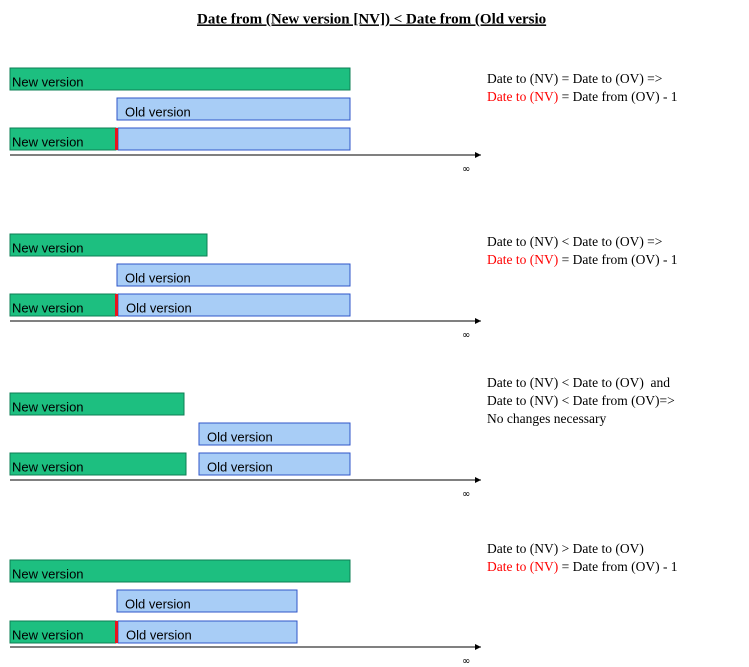  I want to click on note-part: Date to (NV) > Date to (OV), so click(565, 548).